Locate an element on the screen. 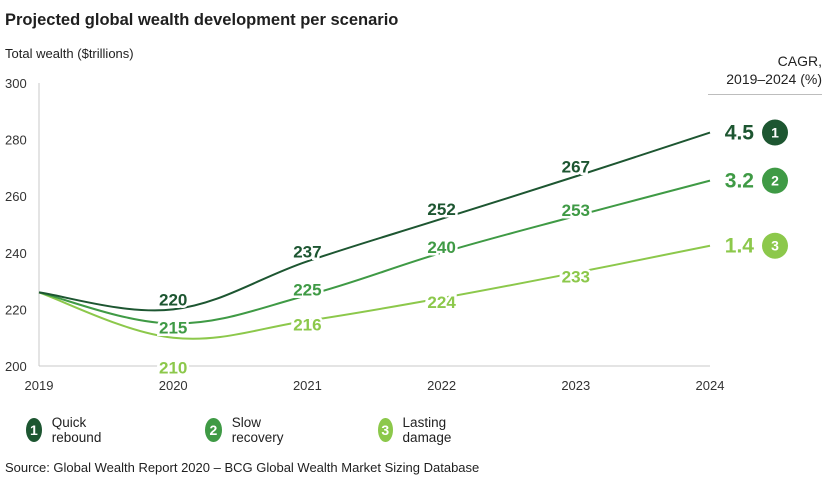 This screenshot has height=489, width=830. cagr-badge-number-3: 3 is located at coordinates (775, 246).